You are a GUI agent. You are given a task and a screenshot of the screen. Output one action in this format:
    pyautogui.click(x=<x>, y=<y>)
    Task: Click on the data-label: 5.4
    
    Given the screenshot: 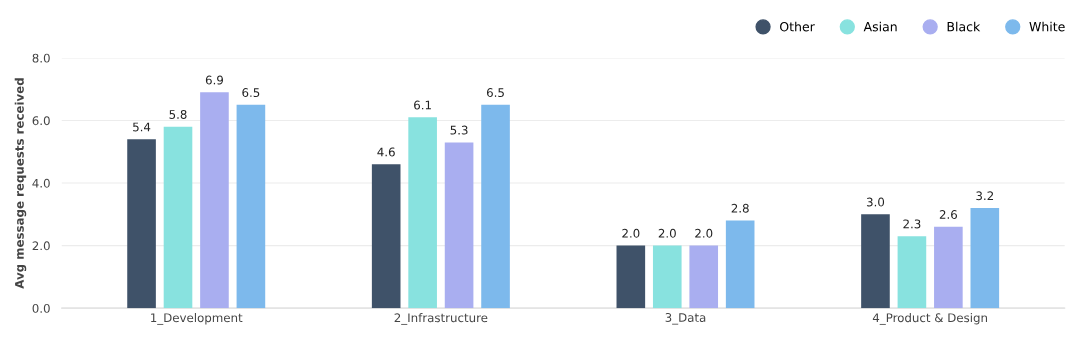 What is the action you would take?
    pyautogui.click(x=142, y=127)
    